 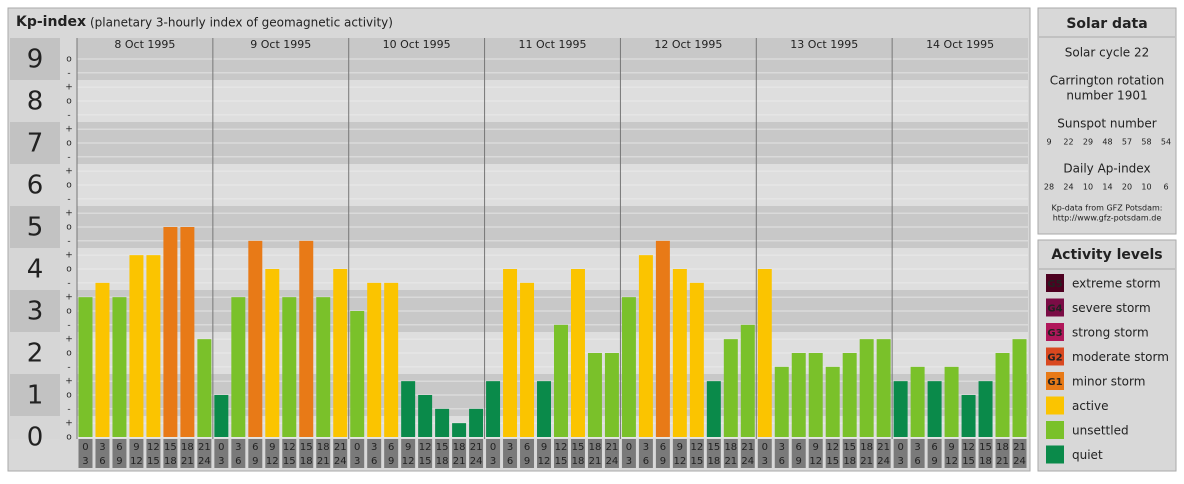 I want to click on legend-label: minor storm, so click(x=1108, y=382).